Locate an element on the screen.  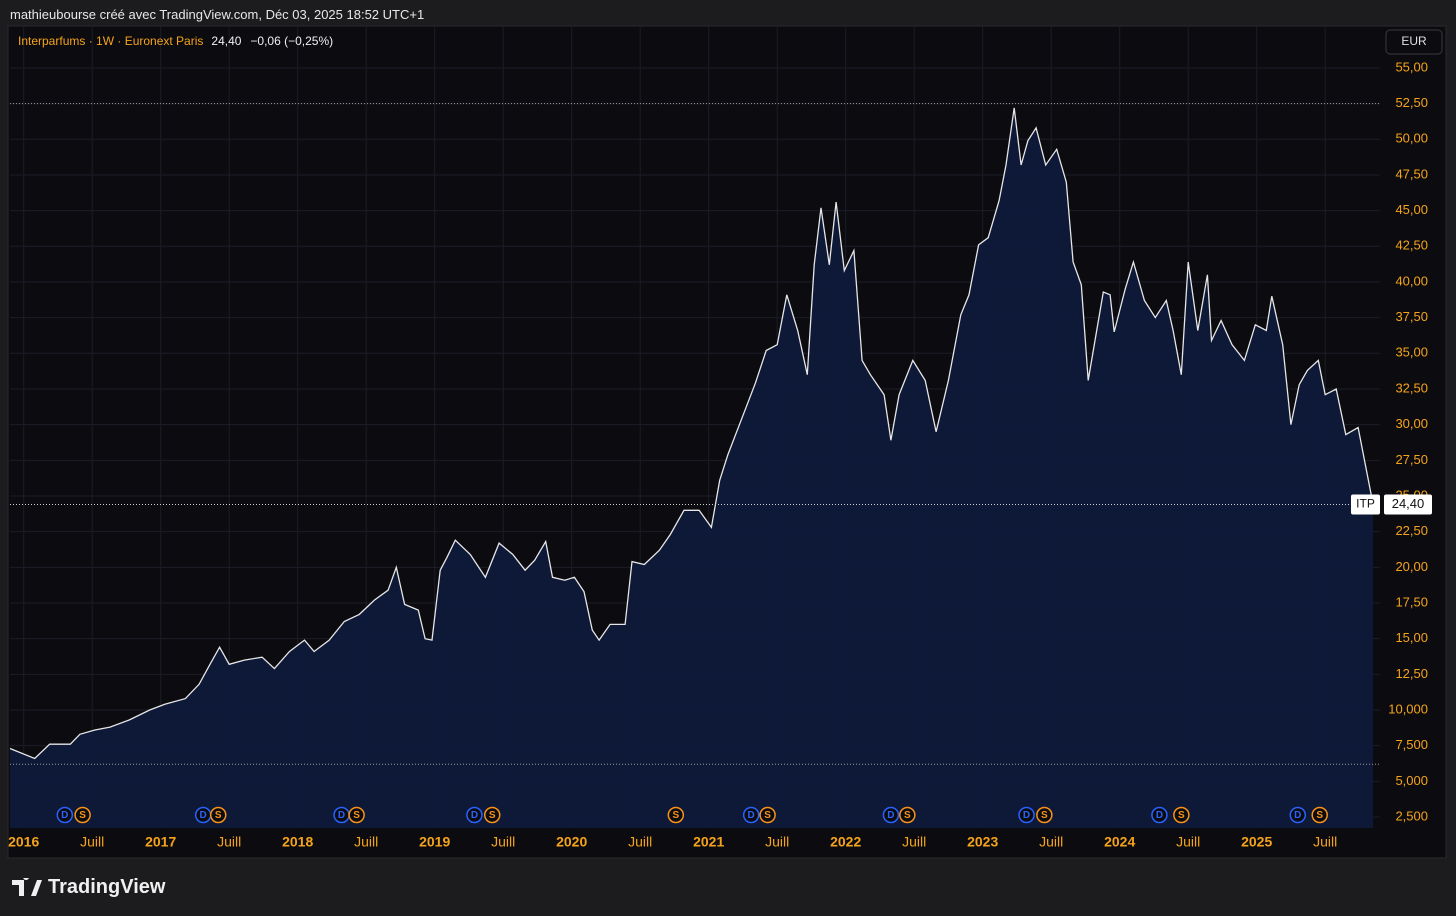
logo-icon is located at coordinates (27, 886).